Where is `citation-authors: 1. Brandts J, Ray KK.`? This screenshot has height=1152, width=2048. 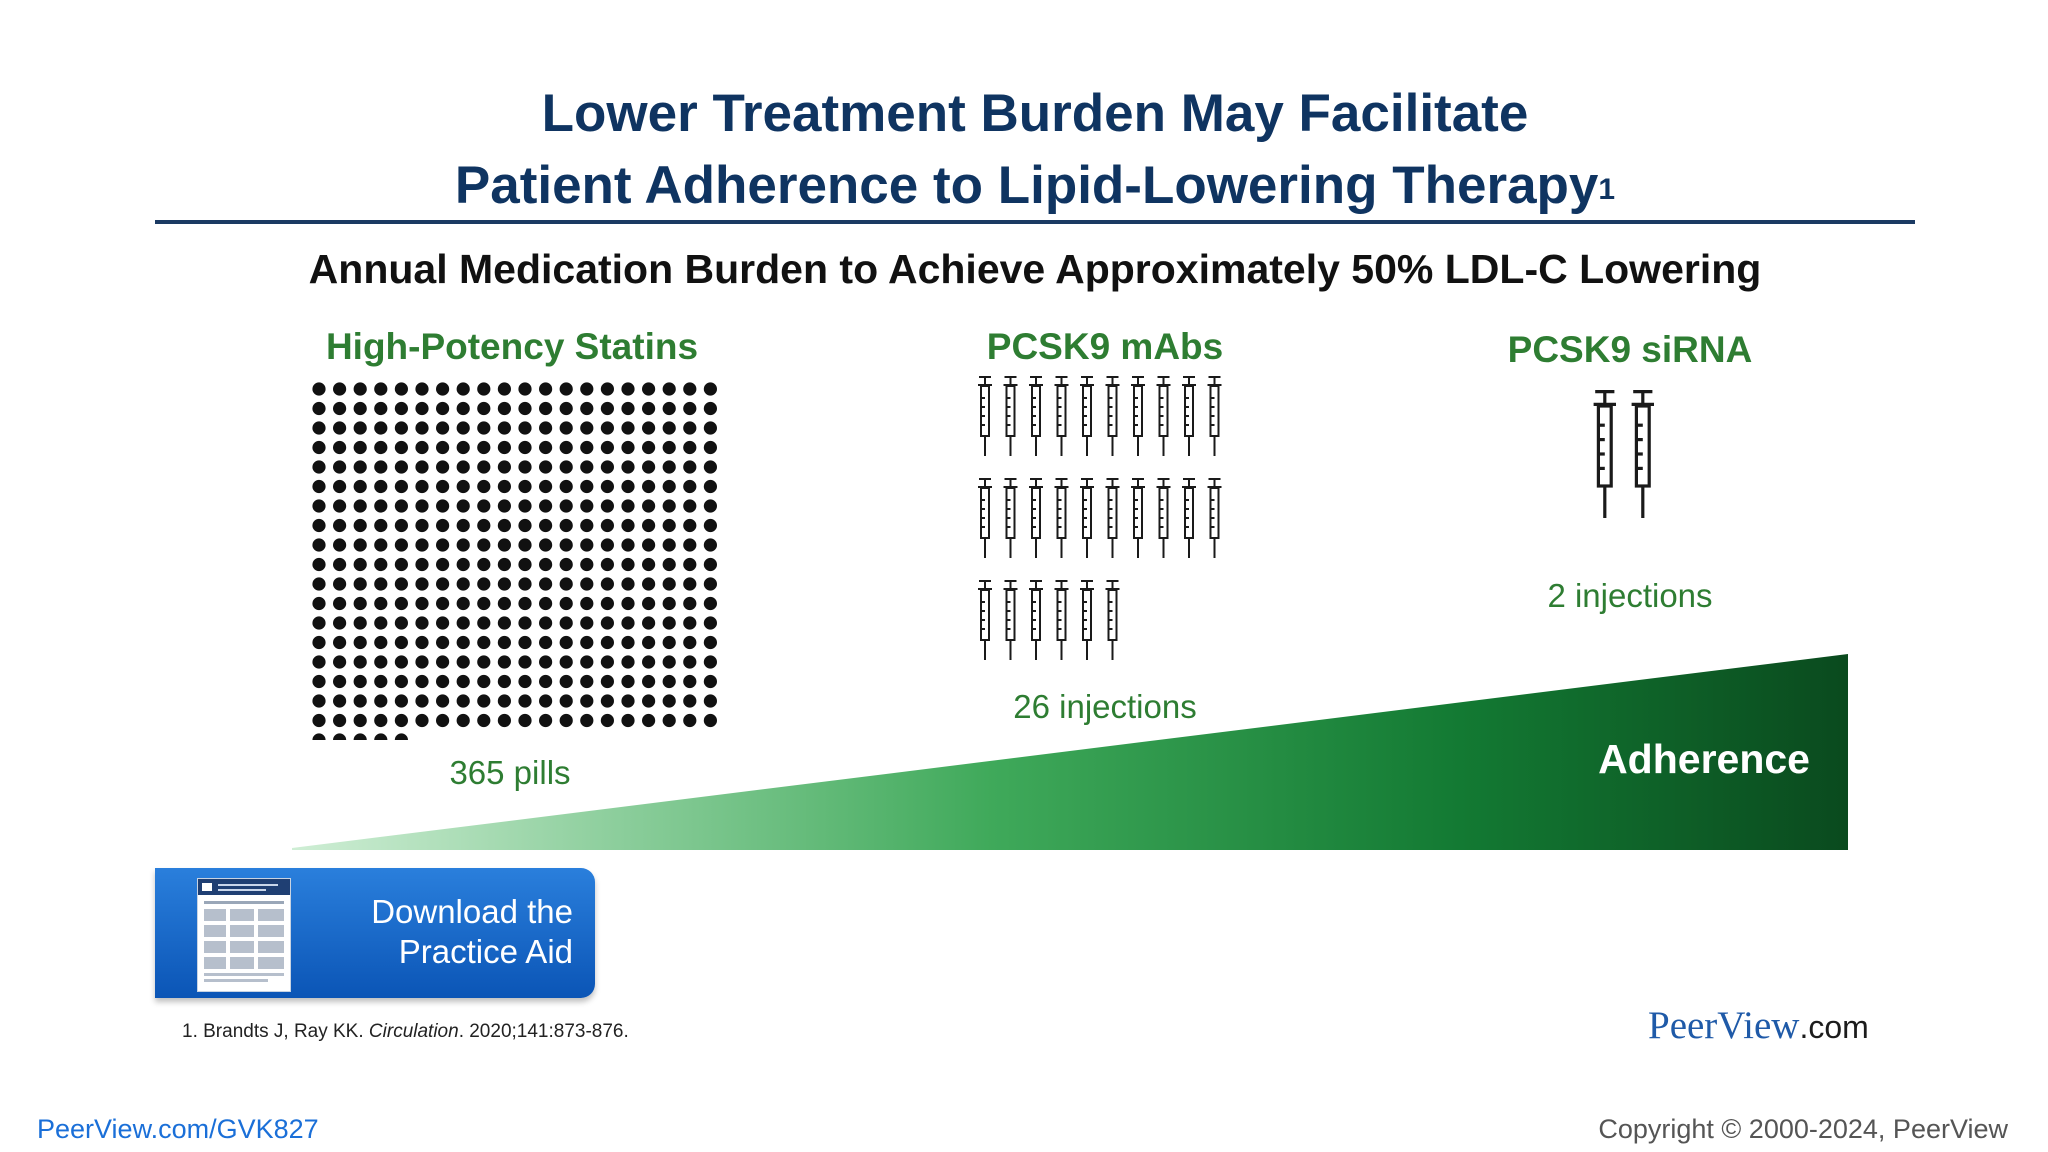 citation-authors: 1. Brandts J, Ray KK. is located at coordinates (275, 1031).